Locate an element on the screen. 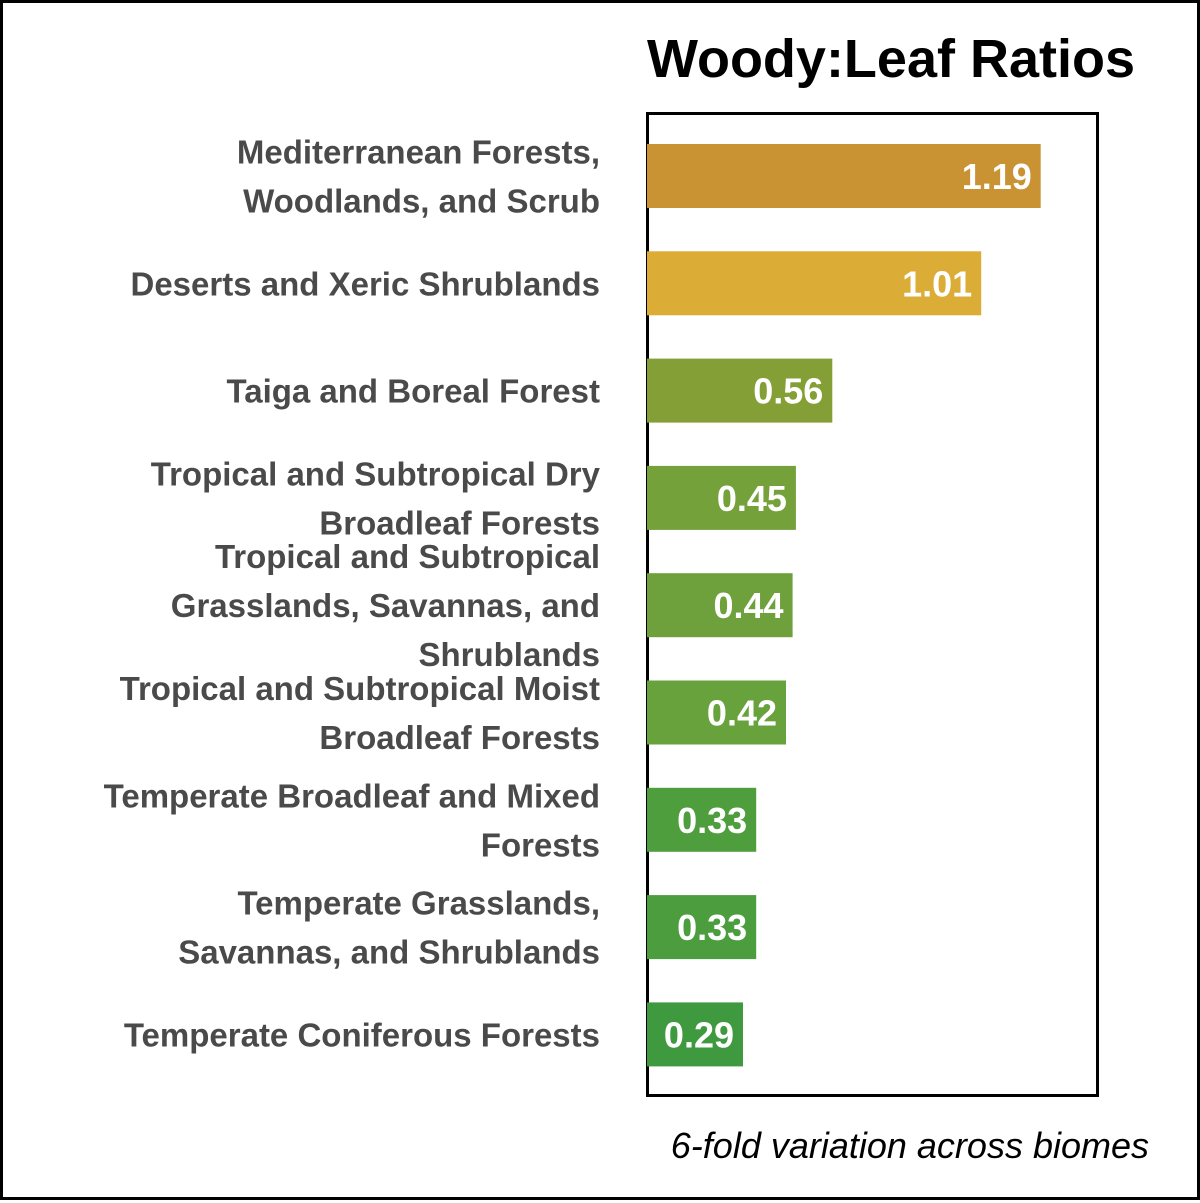 The image size is (1200, 1203). bar-value-label-4: 0.45 is located at coordinates (752, 498).